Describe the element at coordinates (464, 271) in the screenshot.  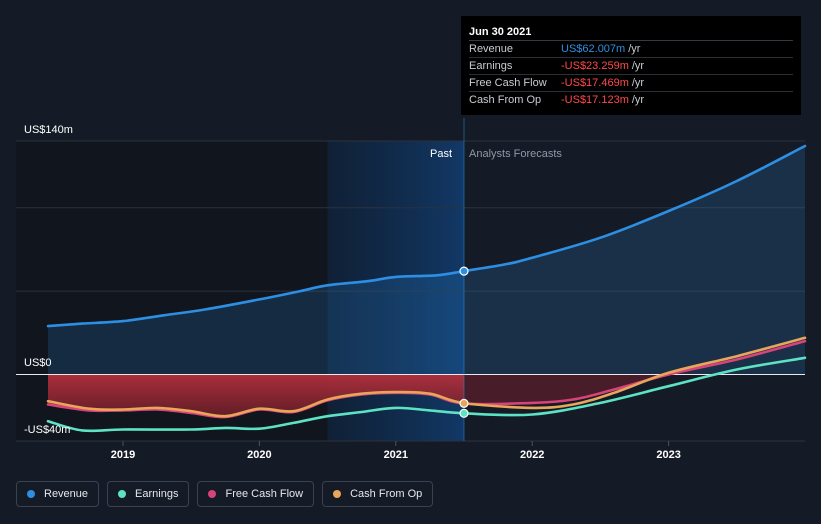
I see `revenue-marker` at that location.